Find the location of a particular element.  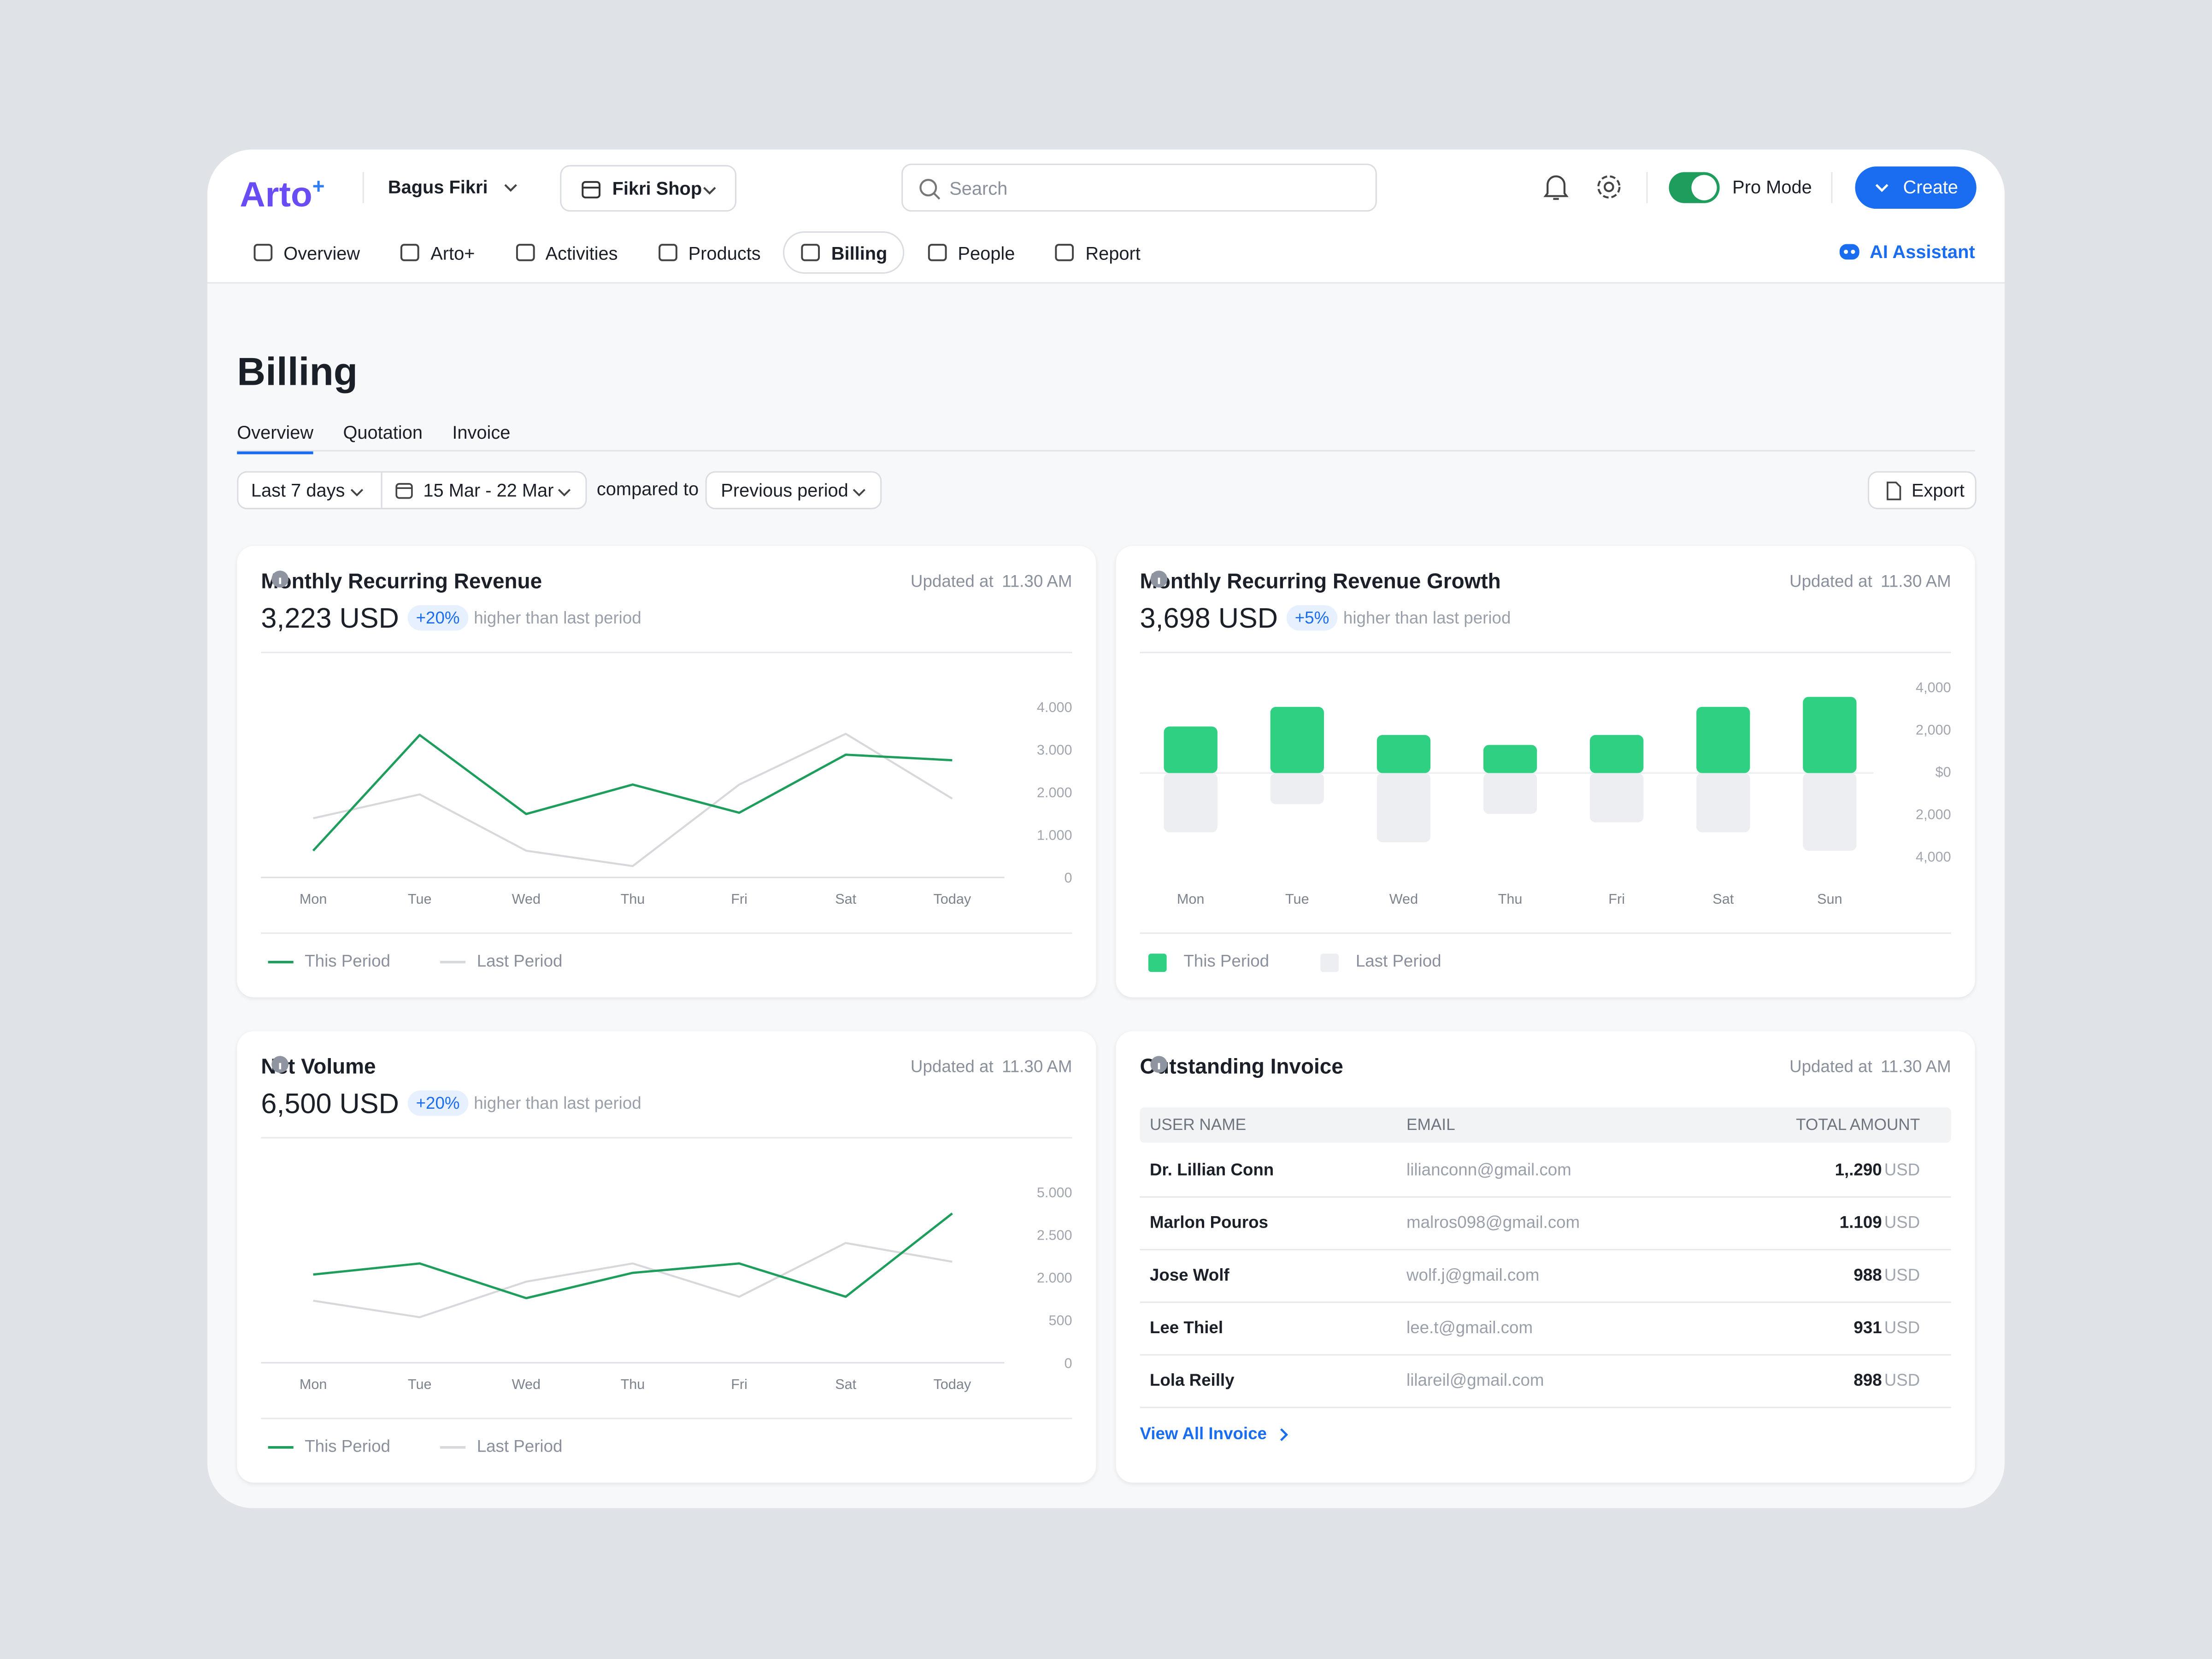

nav-item: Products is located at coordinates (709, 252).